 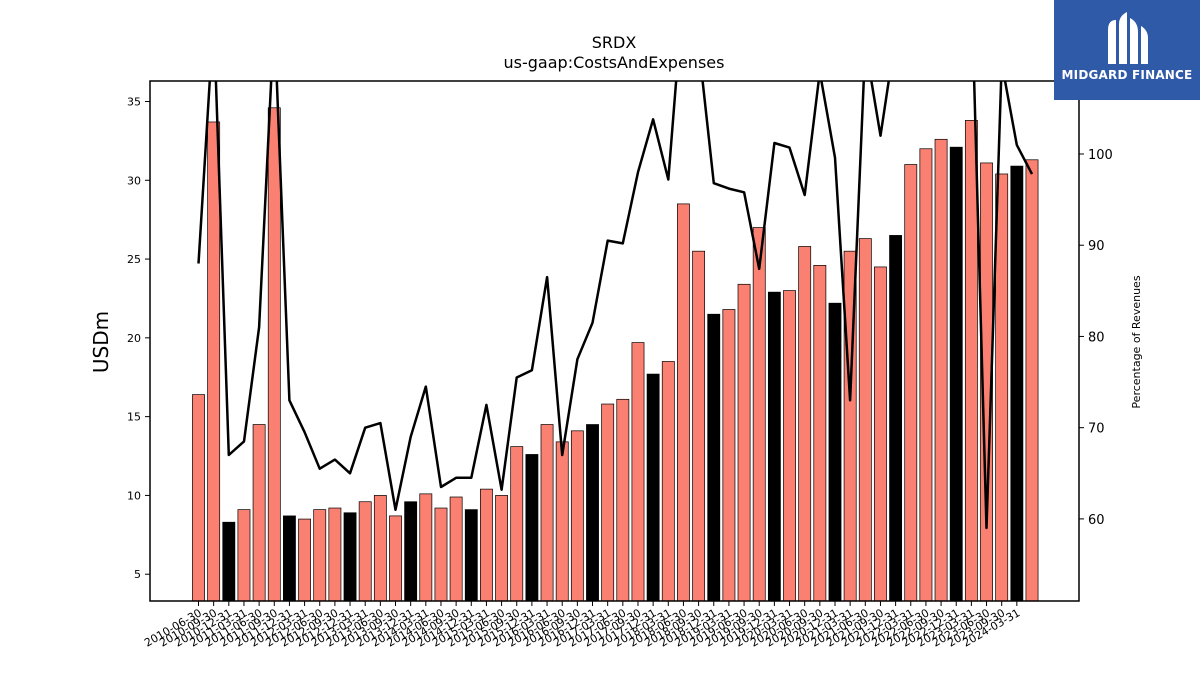 I want to click on chart-subtitle: us-gaap:CostsAndExpenses, so click(x=614, y=62).